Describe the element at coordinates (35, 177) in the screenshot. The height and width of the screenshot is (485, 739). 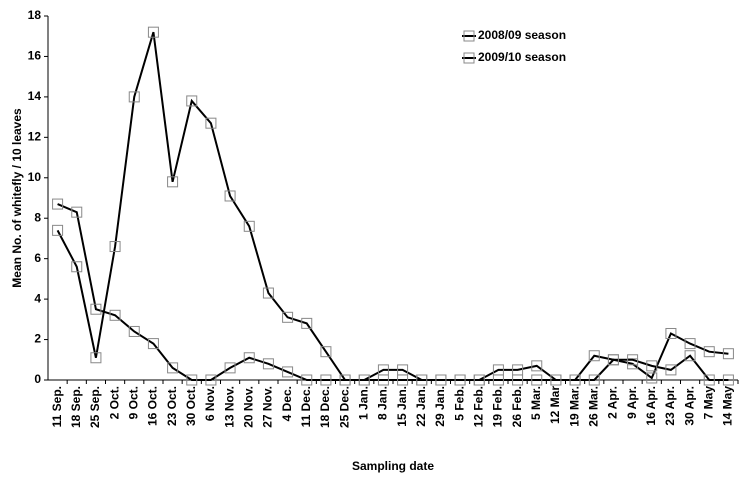
I see `y-tick-label: 10` at that location.